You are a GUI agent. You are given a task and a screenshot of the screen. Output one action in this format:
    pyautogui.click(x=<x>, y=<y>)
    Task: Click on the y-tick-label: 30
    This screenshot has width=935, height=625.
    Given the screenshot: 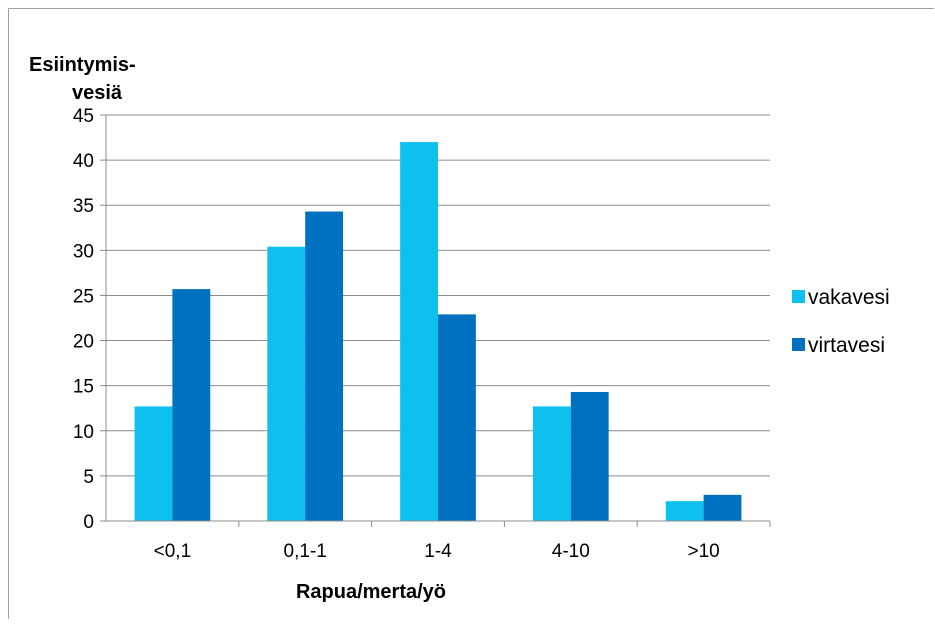 What is the action you would take?
    pyautogui.click(x=83, y=251)
    